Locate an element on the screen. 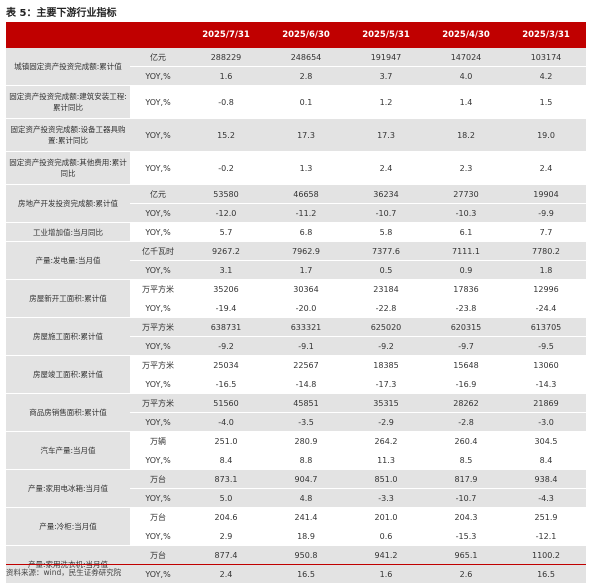  value-cell: 13060 is located at coordinates (546, 365).